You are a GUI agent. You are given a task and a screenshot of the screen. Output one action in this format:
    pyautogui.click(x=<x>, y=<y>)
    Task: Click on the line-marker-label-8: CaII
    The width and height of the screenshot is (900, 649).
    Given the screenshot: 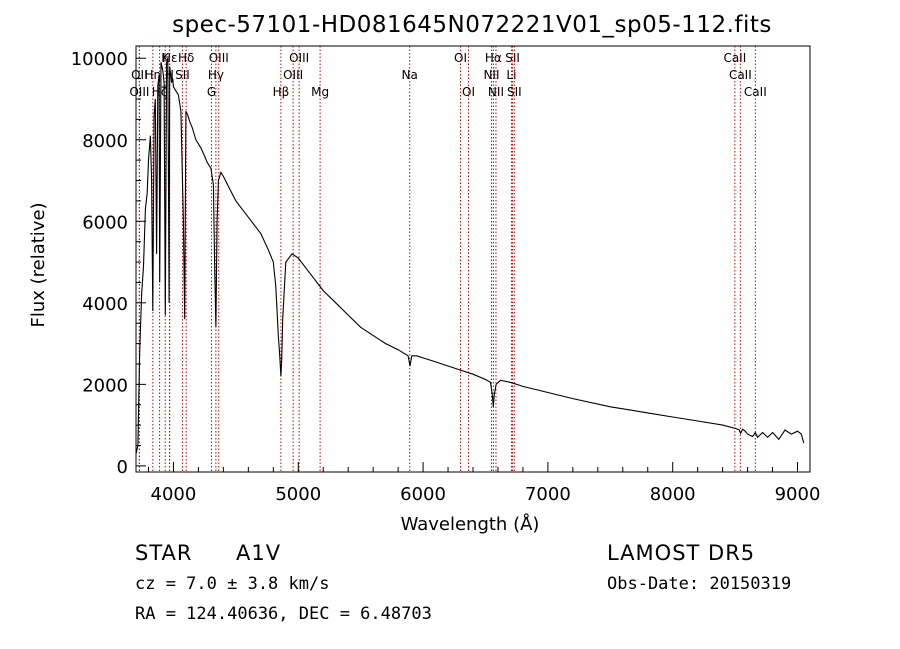 What is the action you would take?
    pyautogui.click(x=734, y=58)
    